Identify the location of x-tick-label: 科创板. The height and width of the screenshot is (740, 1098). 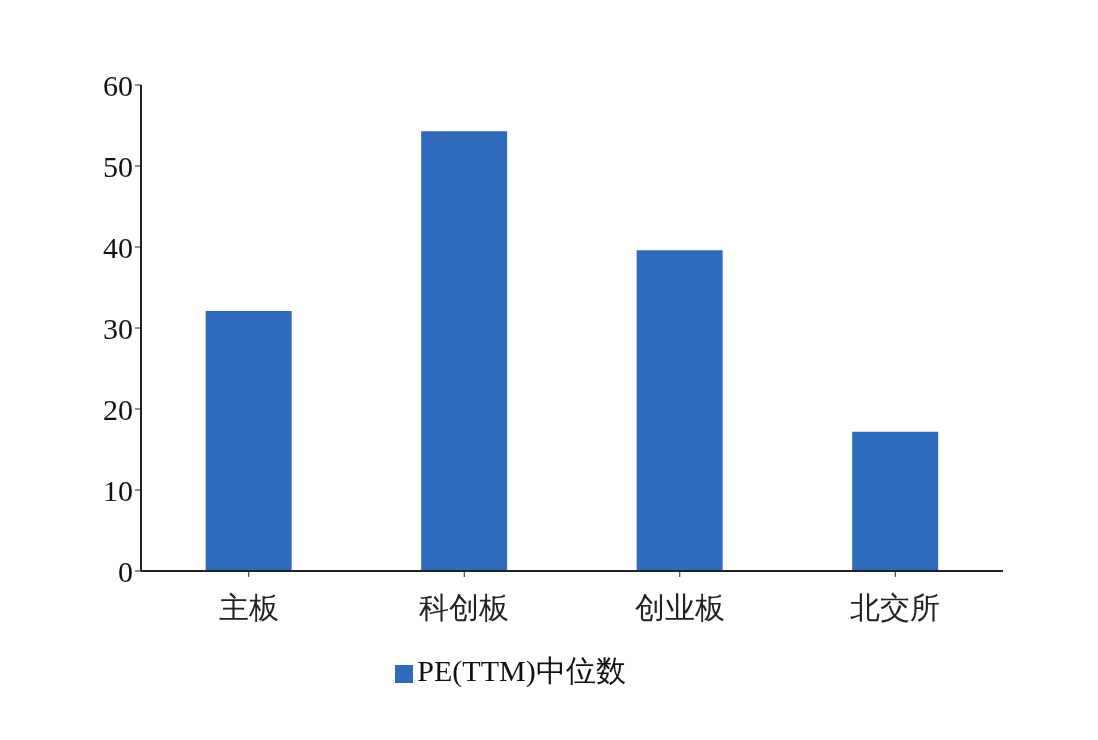
(464, 608).